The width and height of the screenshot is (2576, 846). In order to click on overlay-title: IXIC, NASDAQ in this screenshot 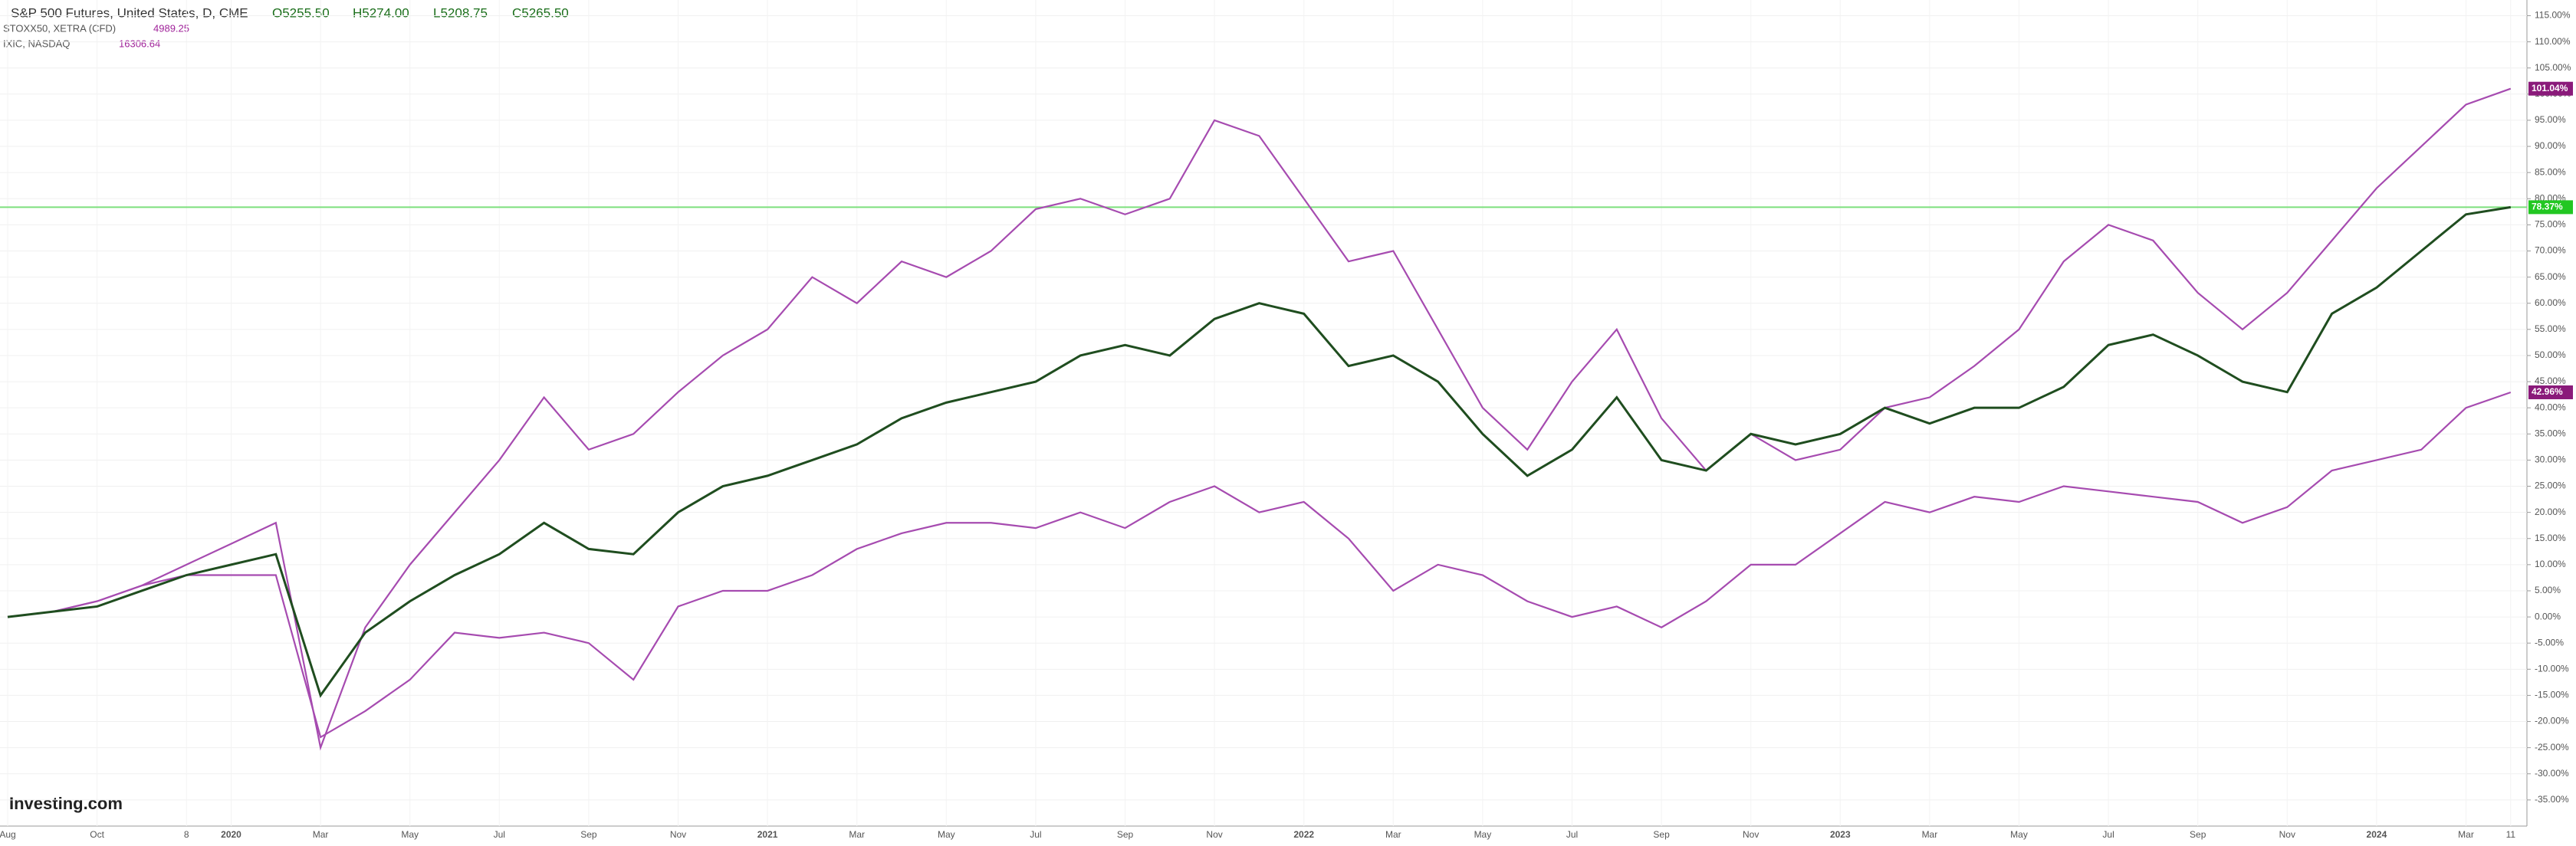, I will do `click(36, 43)`.